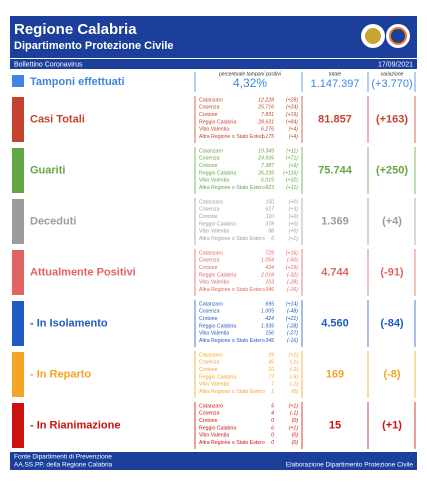 This screenshot has width=427, height=489. I want to click on province-value: 6, so click(272, 428).